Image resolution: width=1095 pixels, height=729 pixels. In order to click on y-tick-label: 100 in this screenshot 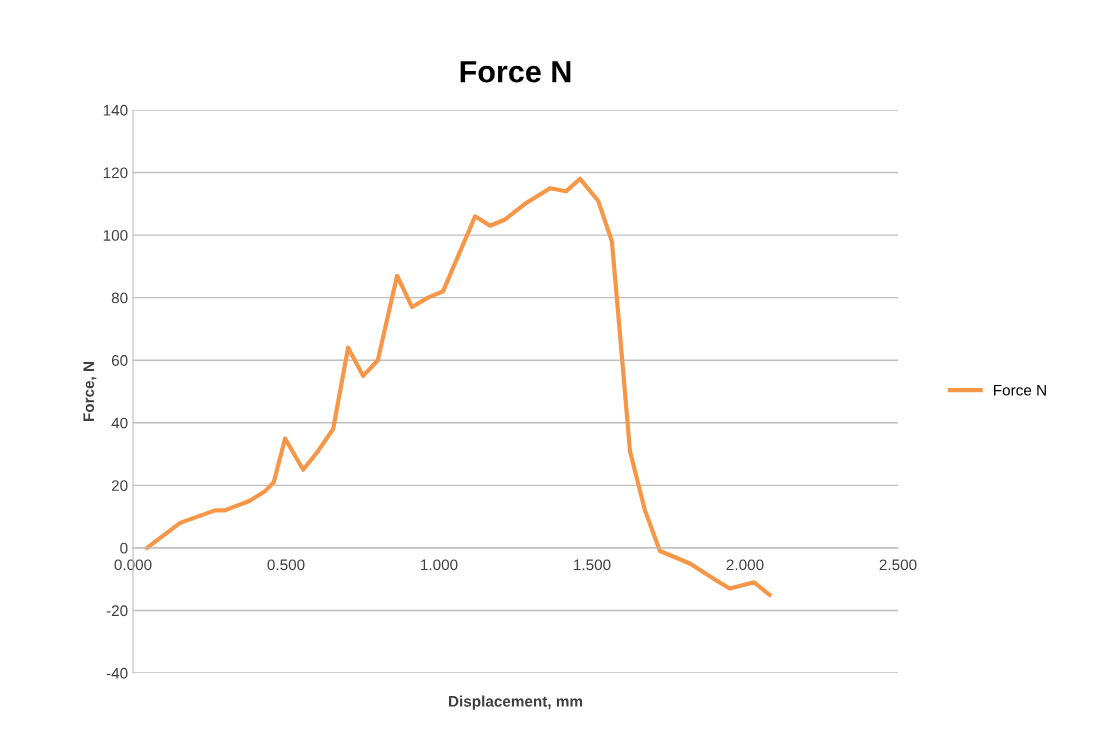, I will do `click(115, 235)`.